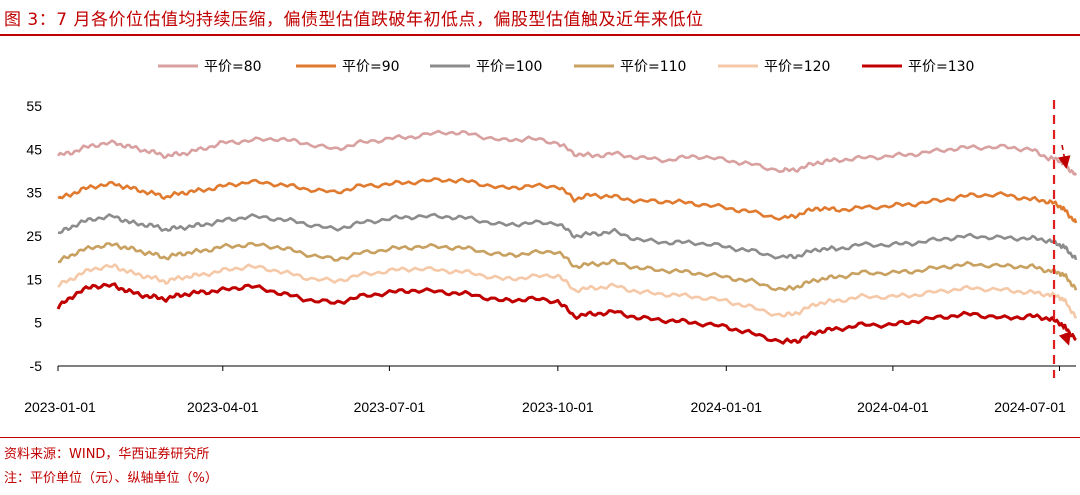  I want to click on legend-label: 平价=130, so click(941, 67).